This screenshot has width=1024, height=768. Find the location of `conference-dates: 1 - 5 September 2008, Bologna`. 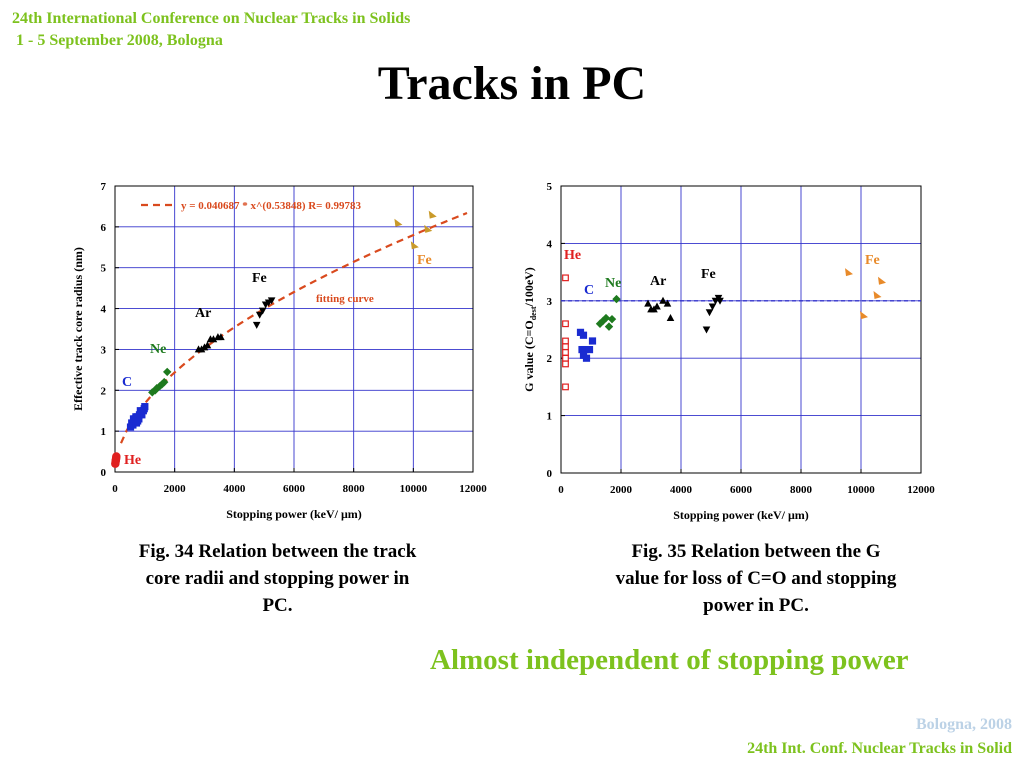

conference-dates: 1 - 5 September 2008, Bologna is located at coordinates (117, 40).